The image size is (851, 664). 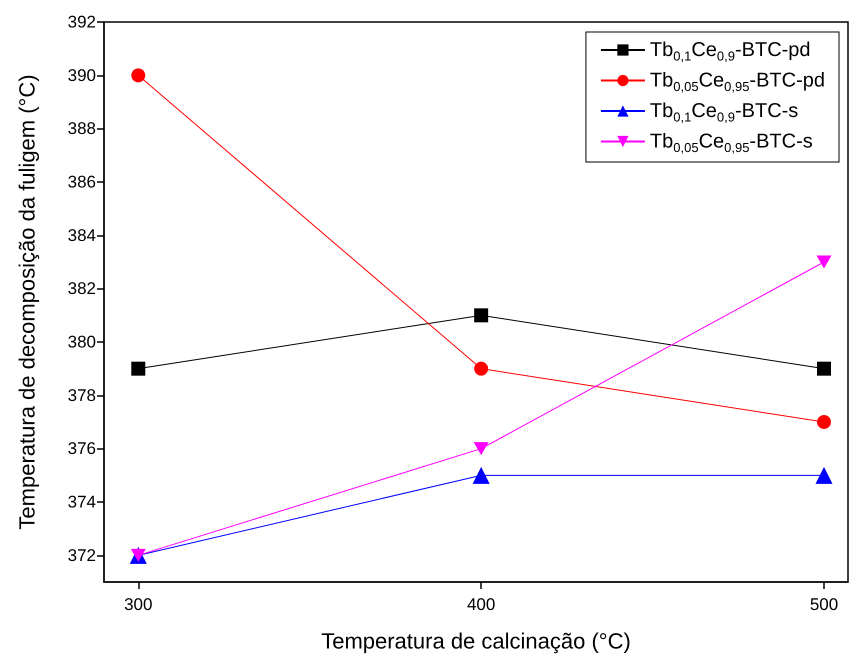 What do you see at coordinates (82, 182) in the screenshot?
I see `y-tick-label: 386` at bounding box center [82, 182].